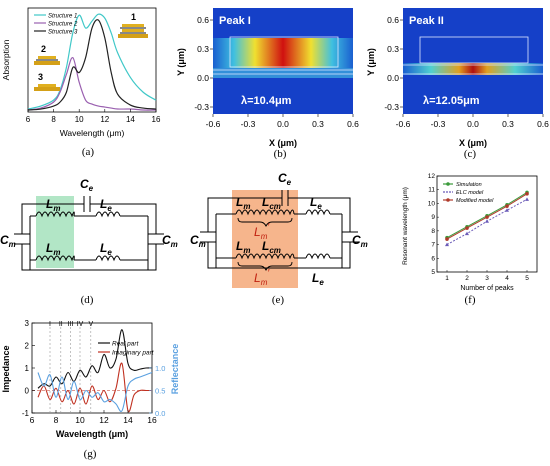 This screenshot has height=466, width=550. Describe the element at coordinates (507, 278) in the screenshot. I see `panel-f-xtick: 4` at that location.